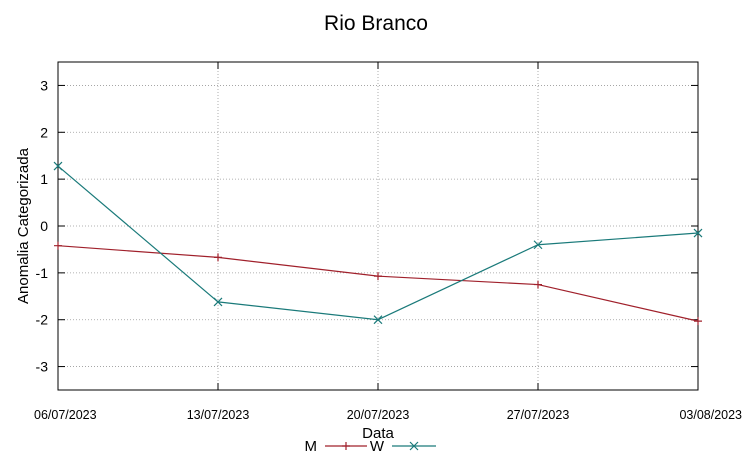 The width and height of the screenshot is (752, 459). Describe the element at coordinates (65, 415) in the screenshot. I see `x-tick-label: 06/07/2023` at that location.